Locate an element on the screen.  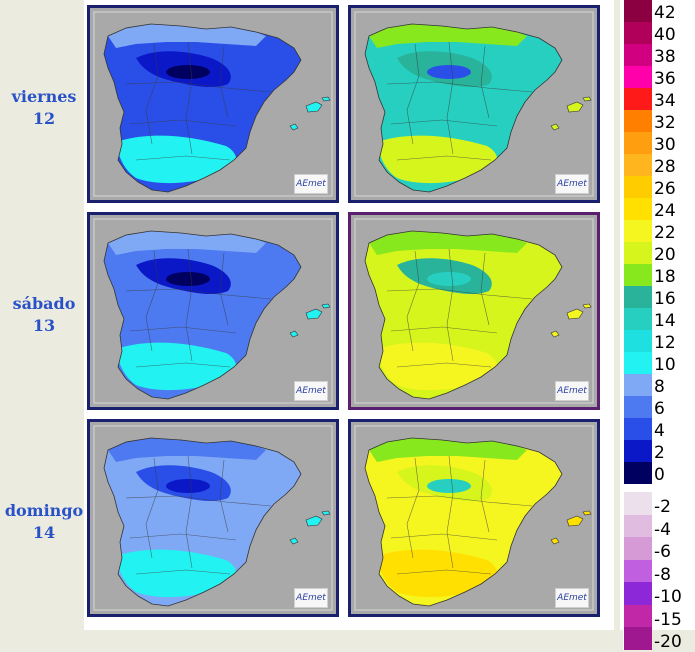
day-label-sunday: domingo 14 is located at coordinates (44, 522).